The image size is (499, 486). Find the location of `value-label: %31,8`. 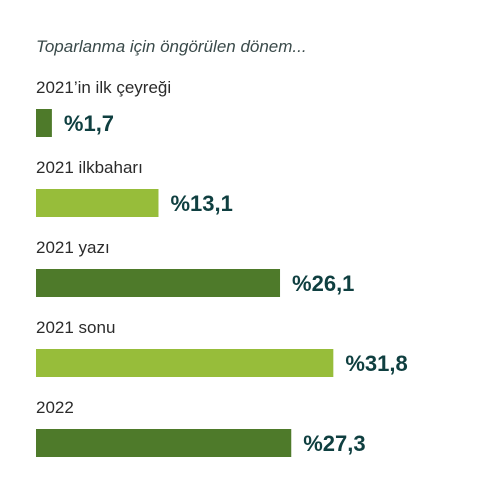

value-label: %31,8 is located at coordinates (376, 363).